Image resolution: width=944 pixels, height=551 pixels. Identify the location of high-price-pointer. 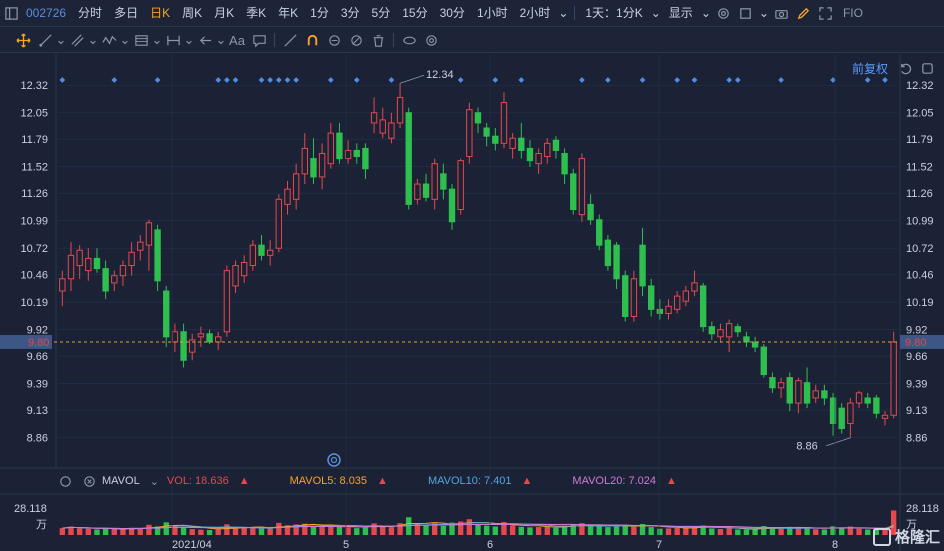
(412, 79).